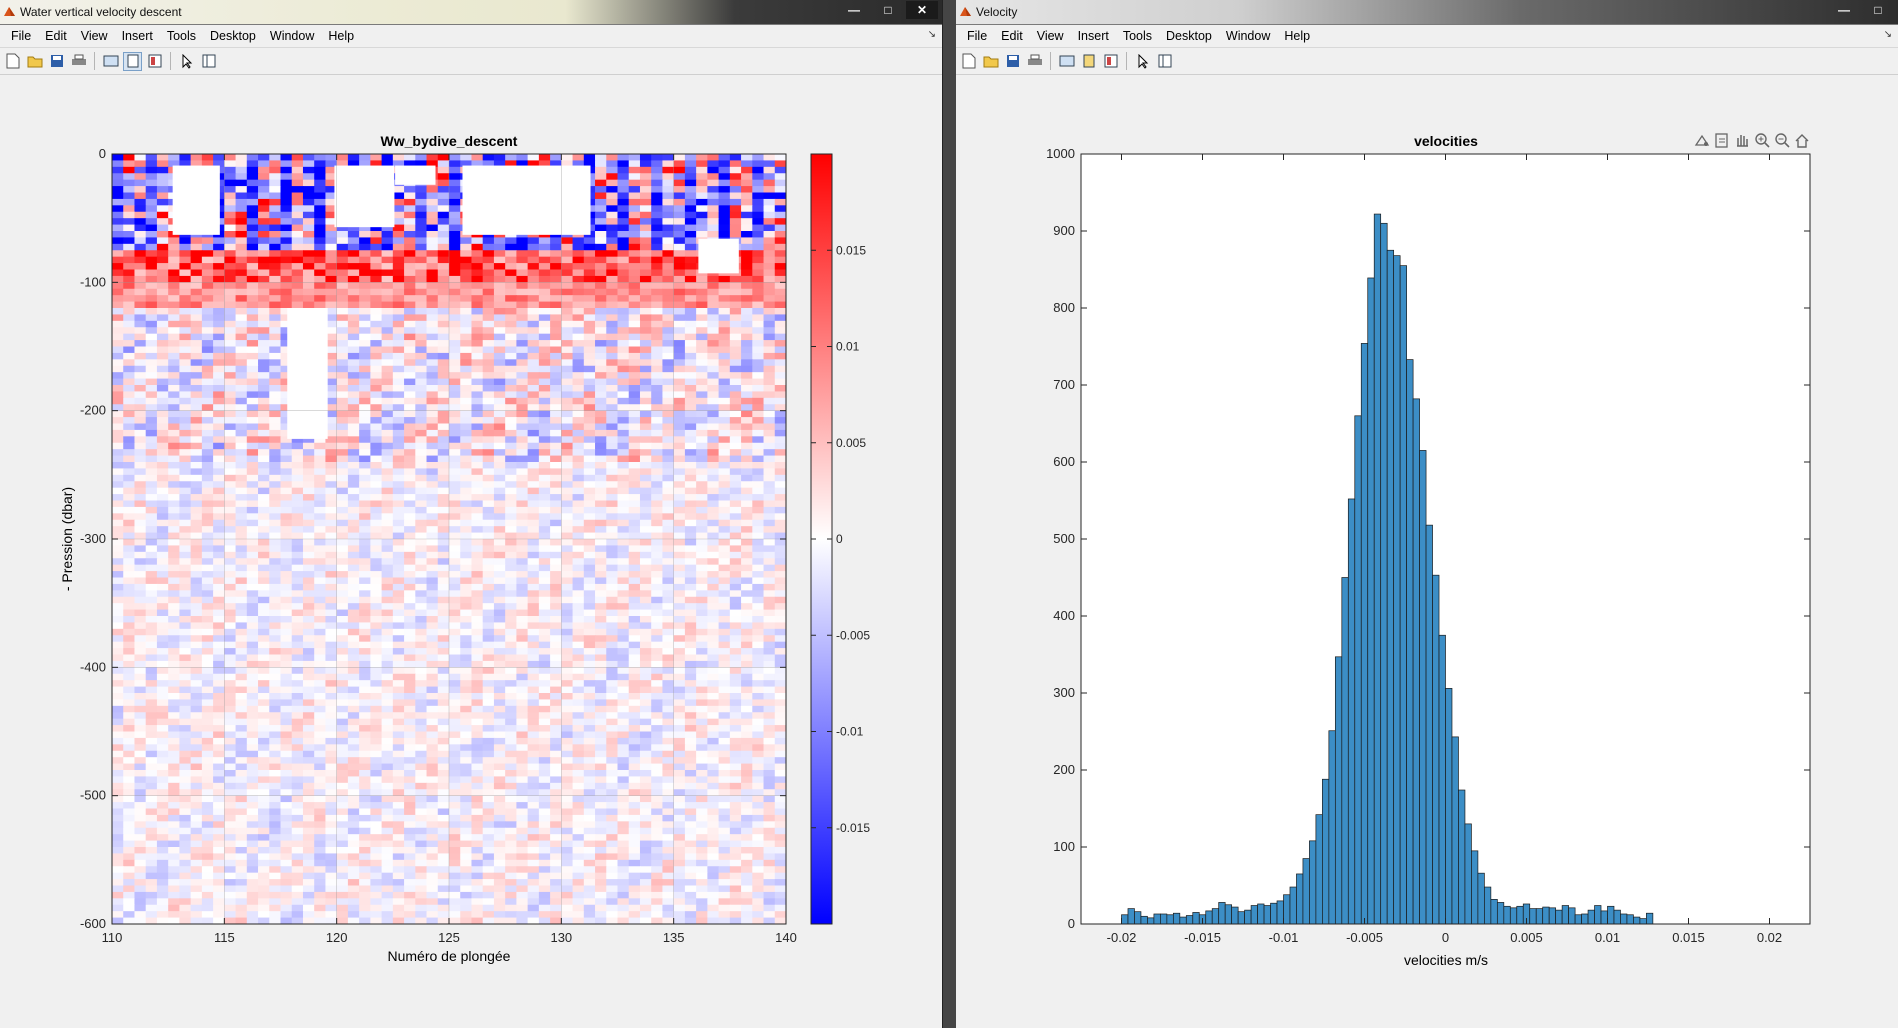 The height and width of the screenshot is (1028, 1898). What do you see at coordinates (132, 61) in the screenshot?
I see `hide-plot-tools-button` at bounding box center [132, 61].